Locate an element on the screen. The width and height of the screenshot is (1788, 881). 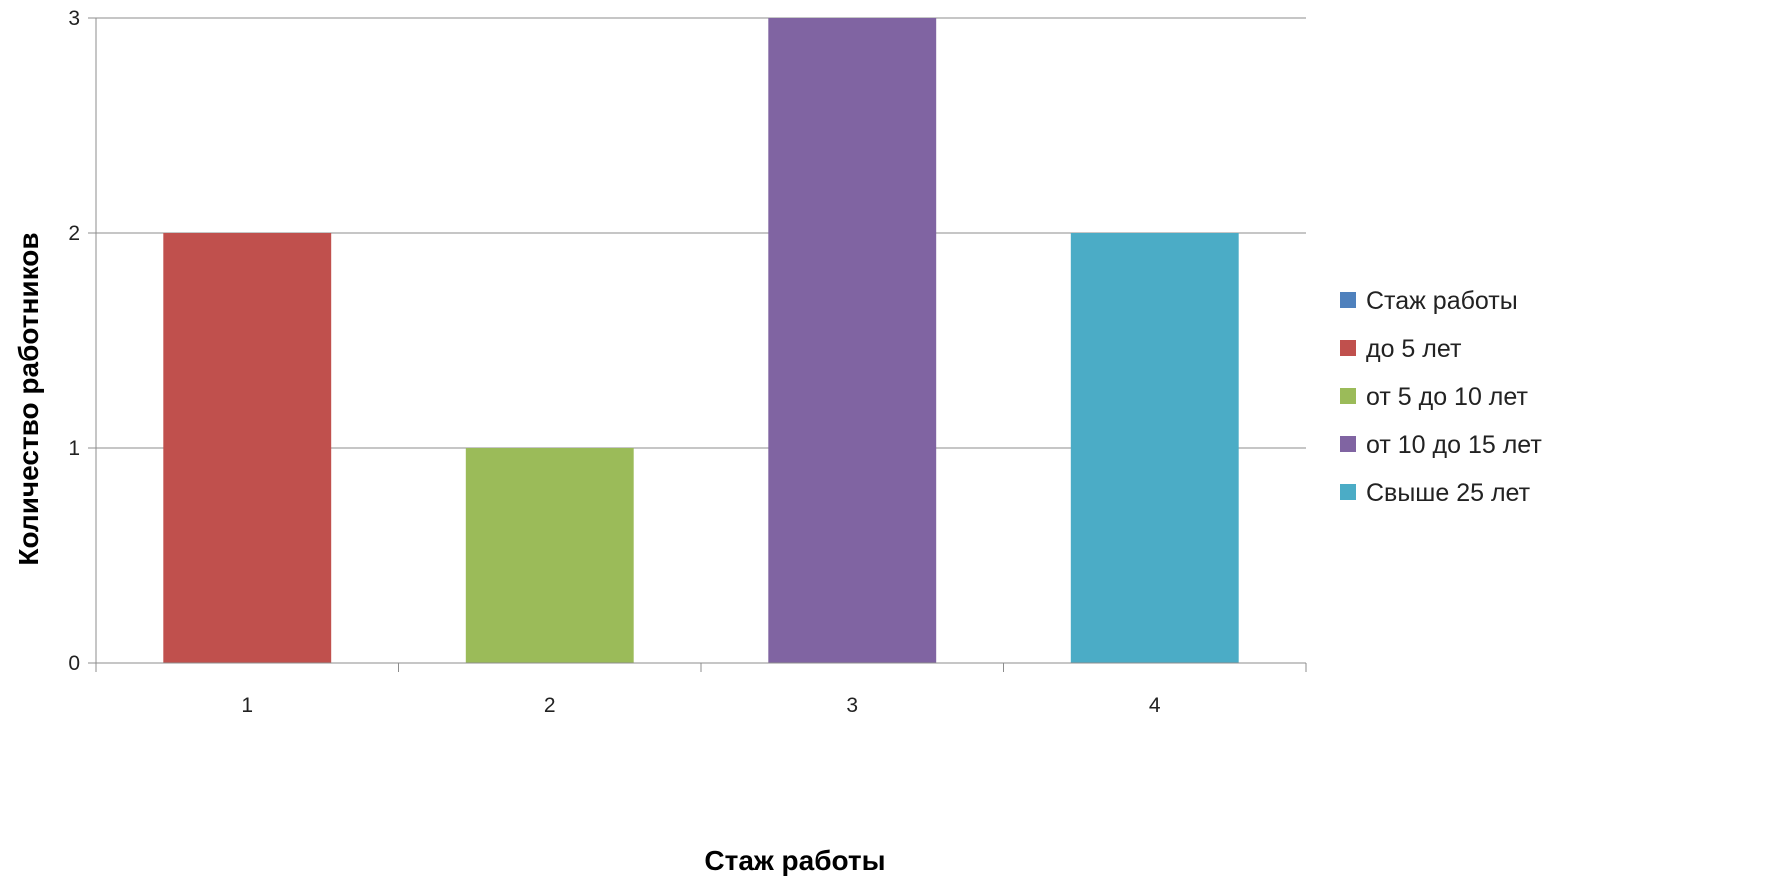
legend-label: Свыше 25 лет is located at coordinates (1448, 493).